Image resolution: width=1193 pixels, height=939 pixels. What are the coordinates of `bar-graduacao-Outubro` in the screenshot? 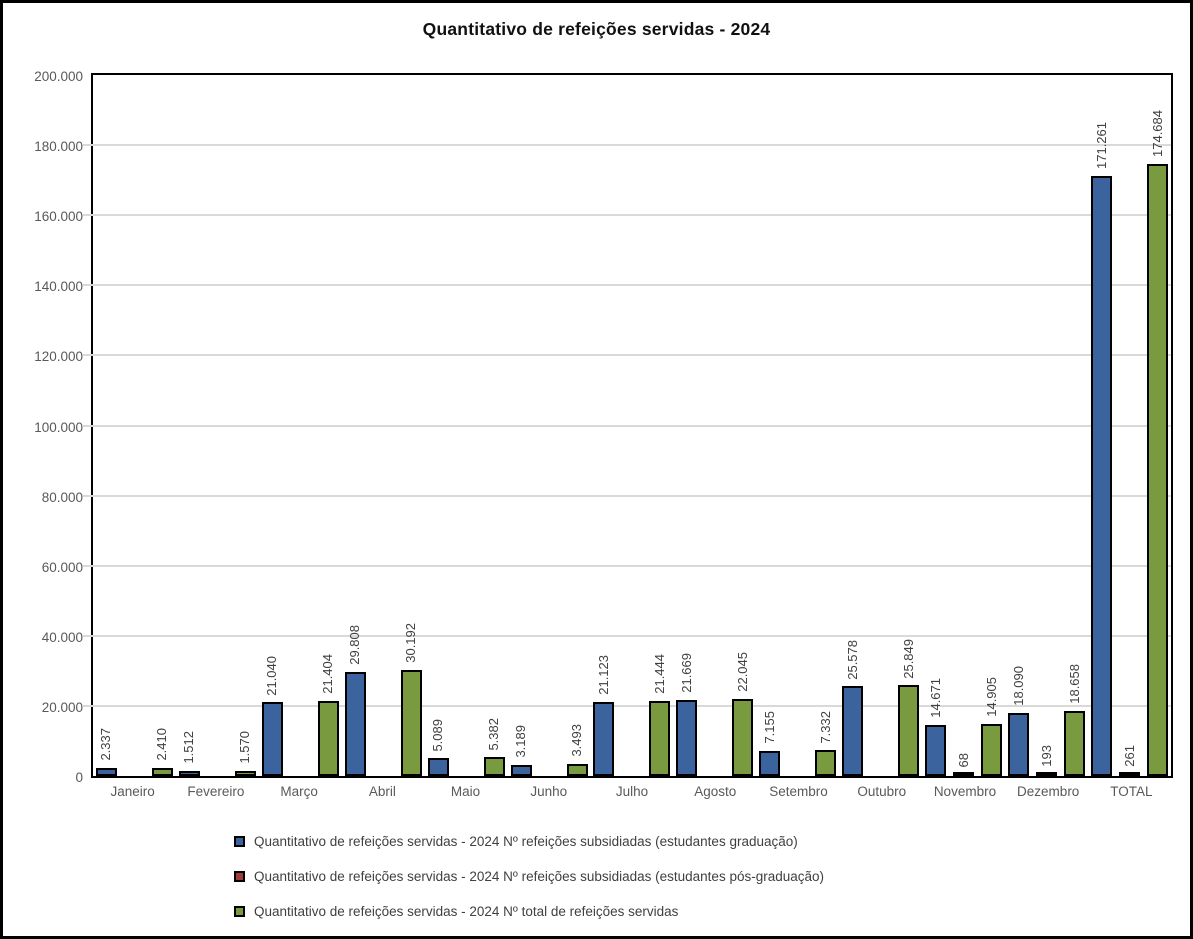 It's located at (853, 731).